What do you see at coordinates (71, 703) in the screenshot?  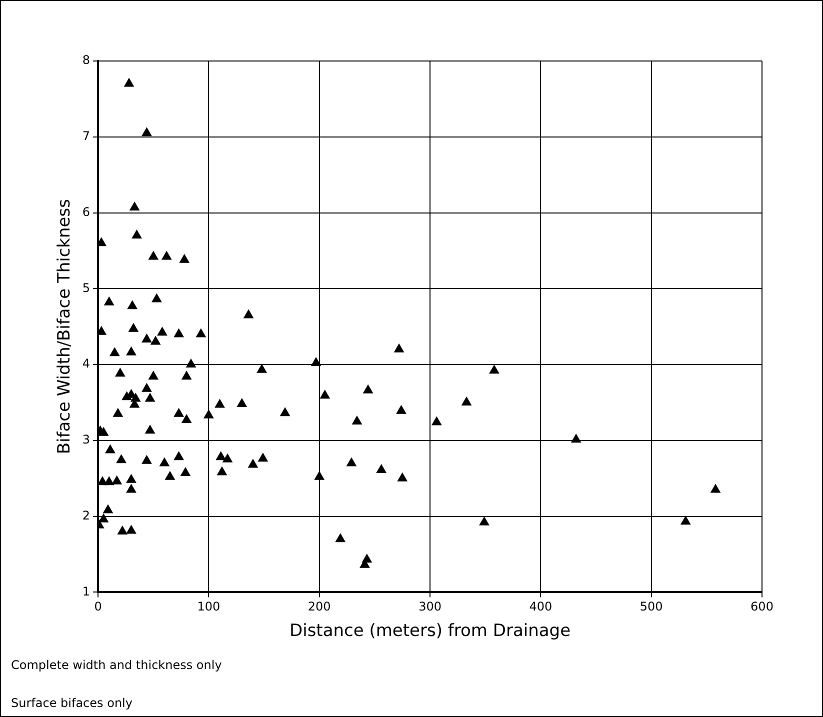 I see `text: Surface bifaces only` at bounding box center [71, 703].